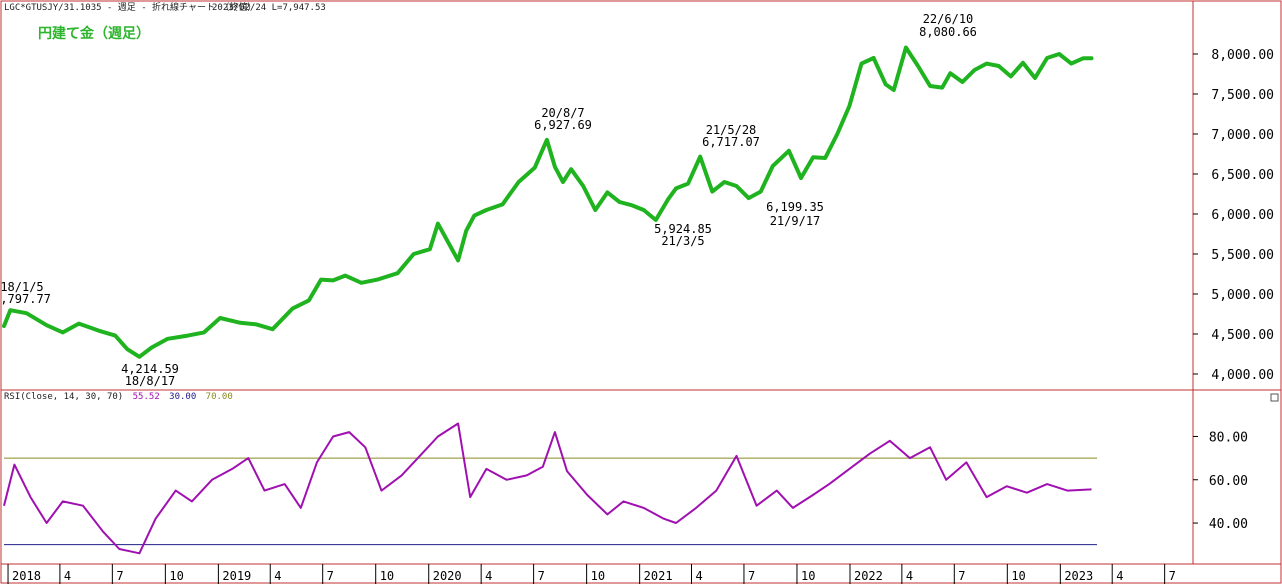 The height and width of the screenshot is (584, 1282). I want to click on price-y-tick-label: 6,000.00, so click(1242, 215).